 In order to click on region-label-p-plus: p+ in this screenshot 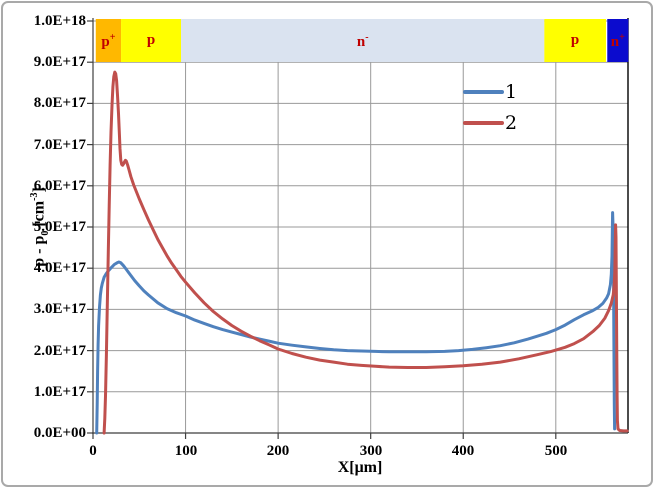, I will do `click(108, 40)`.